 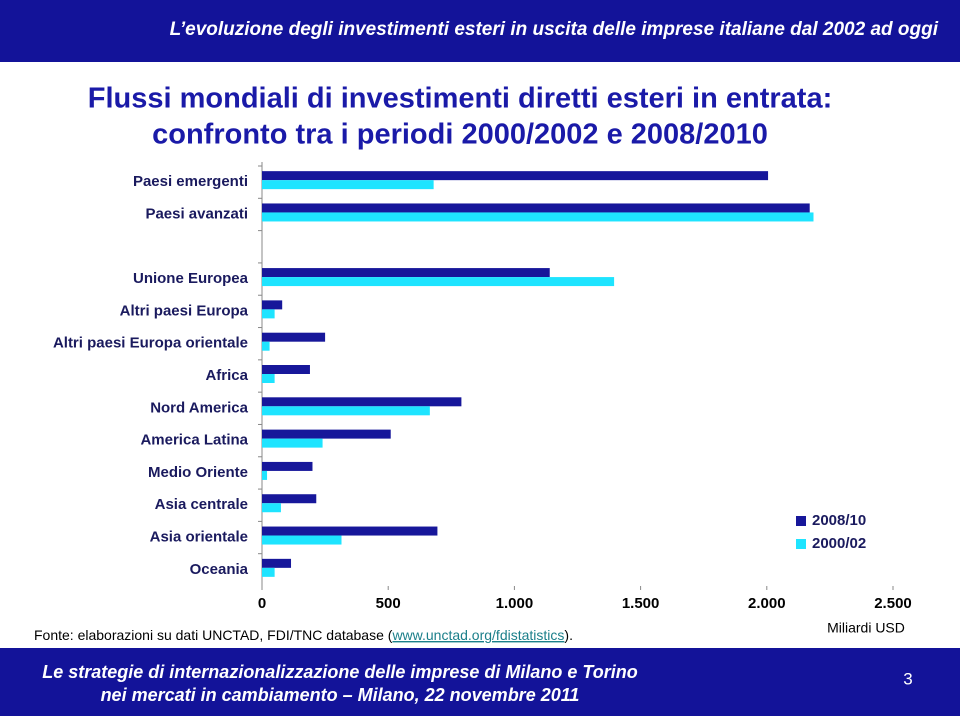 What do you see at coordinates (515, 603) in the screenshot?
I see `x-tick-label: 1.000` at bounding box center [515, 603].